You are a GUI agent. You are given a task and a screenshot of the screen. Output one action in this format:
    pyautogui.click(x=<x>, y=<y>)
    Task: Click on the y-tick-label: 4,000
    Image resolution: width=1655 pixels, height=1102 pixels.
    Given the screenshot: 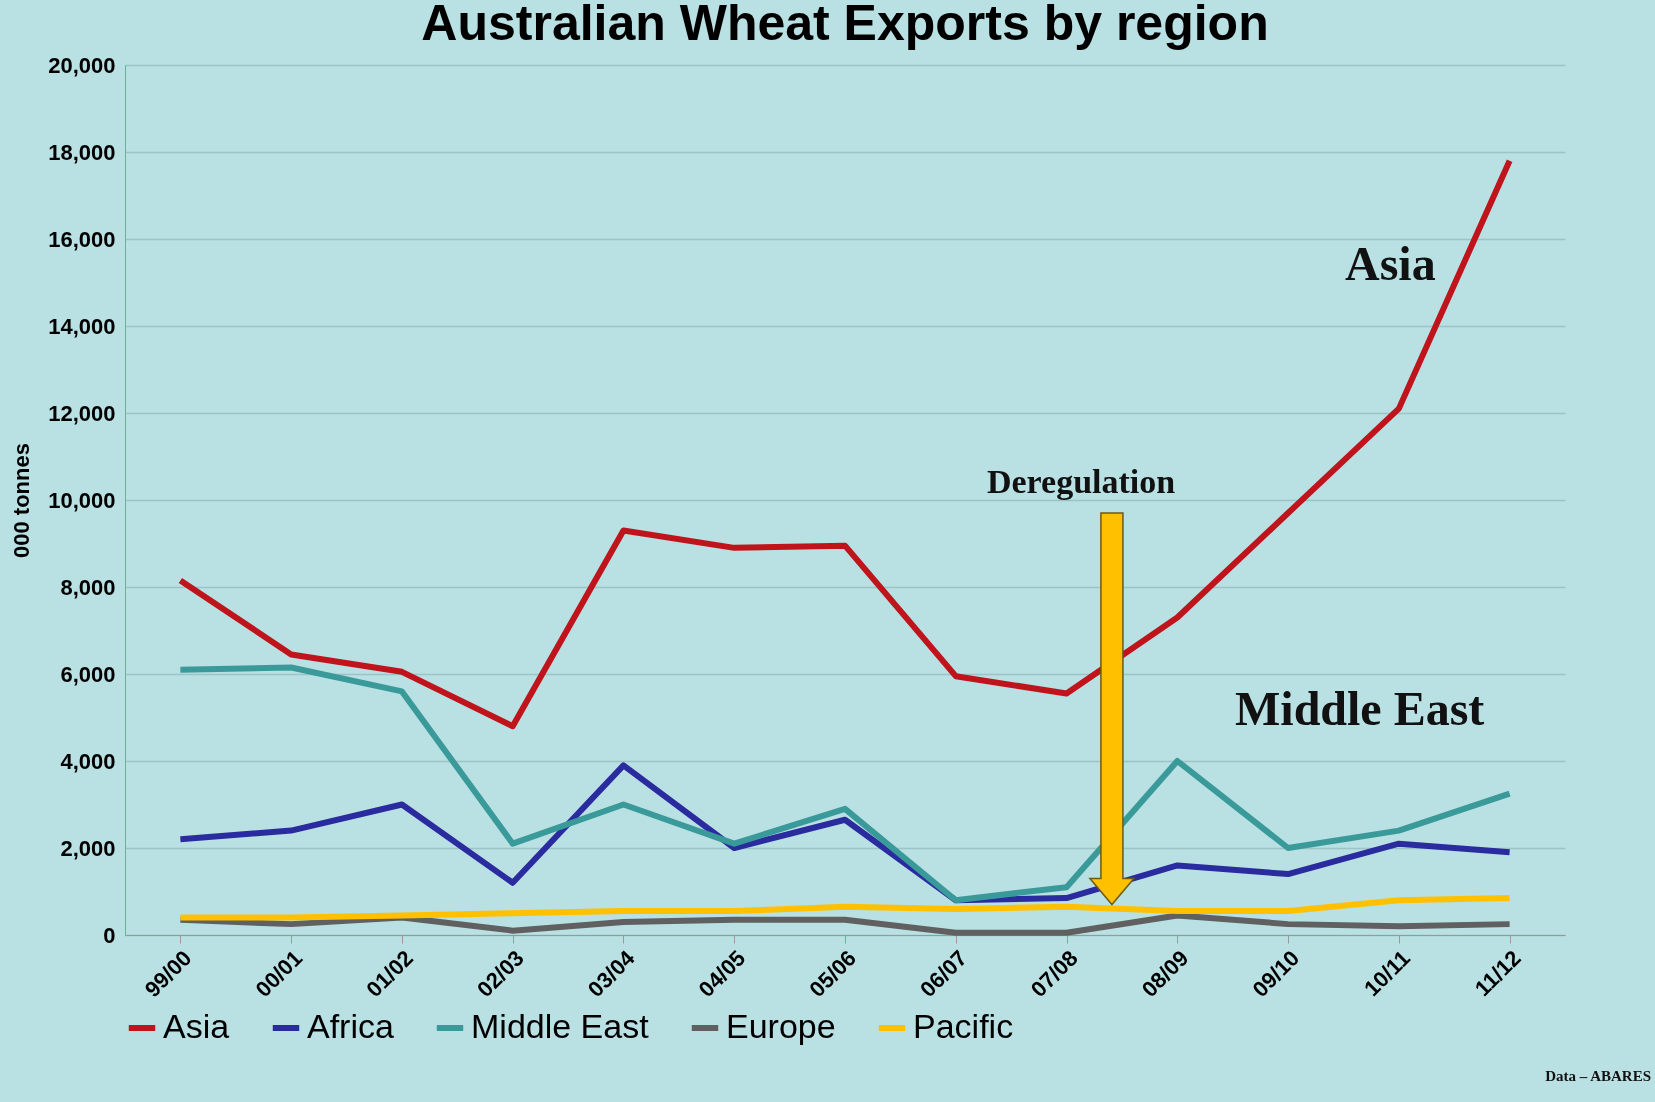 What is the action you would take?
    pyautogui.click(x=88, y=761)
    